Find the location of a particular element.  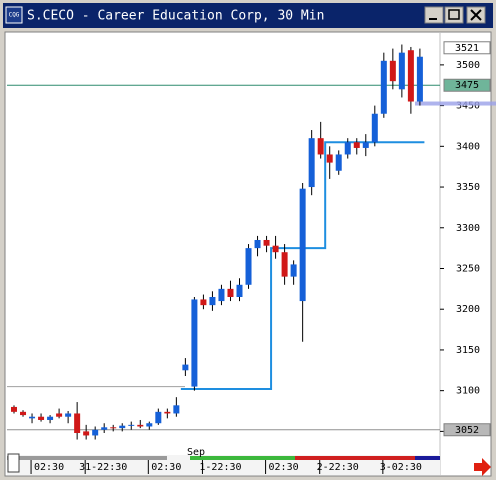

y-tick-label: 3300 is located at coordinates (468, 228).